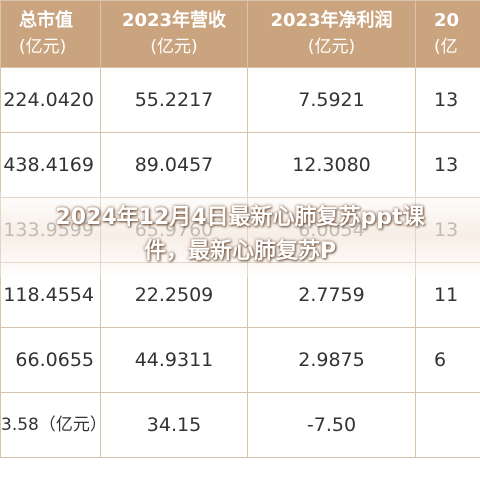  Describe the element at coordinates (50, 360) in the screenshot. I see `table-cell: 66.0655` at that location.